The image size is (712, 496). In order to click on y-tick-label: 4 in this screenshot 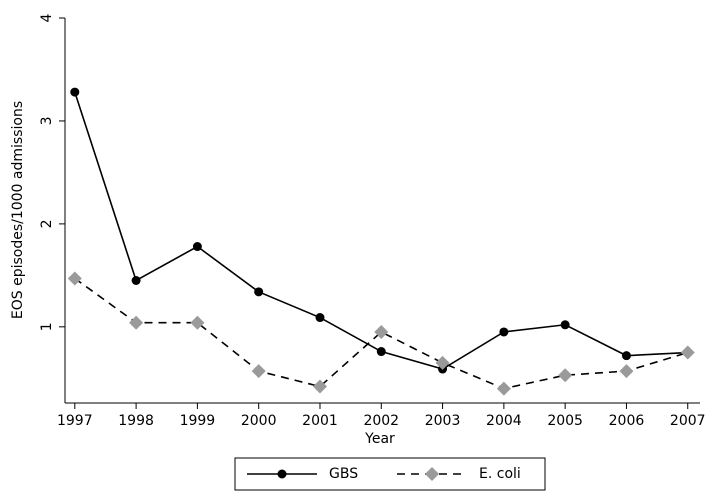, I will do `click(47, 17)`.